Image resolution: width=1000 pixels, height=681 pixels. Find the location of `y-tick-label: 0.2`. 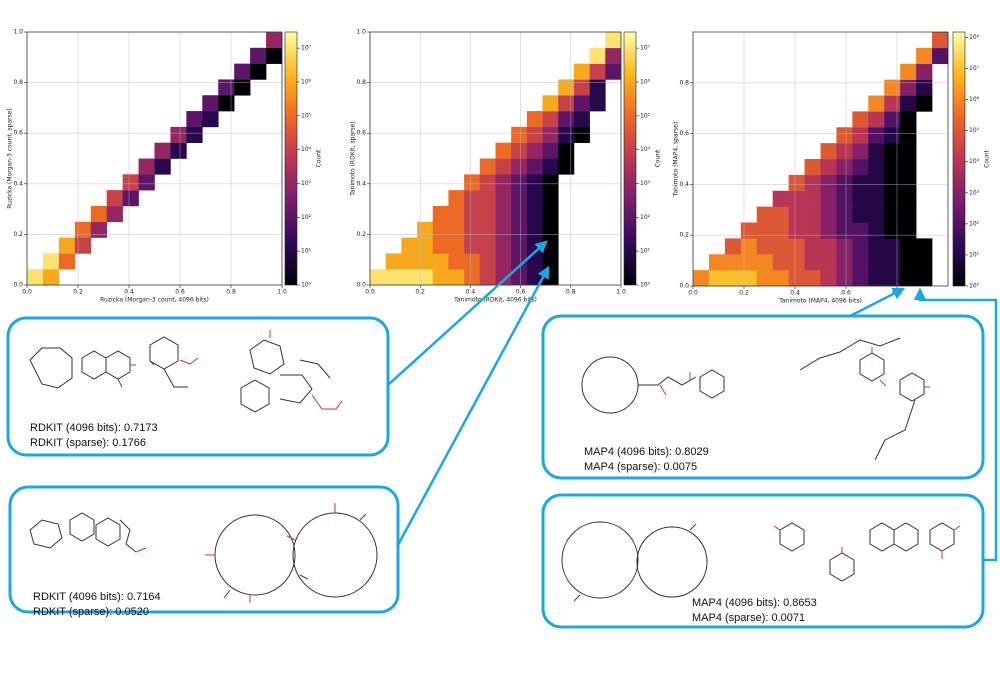

y-tick-label: 0.2 is located at coordinates (684, 235).